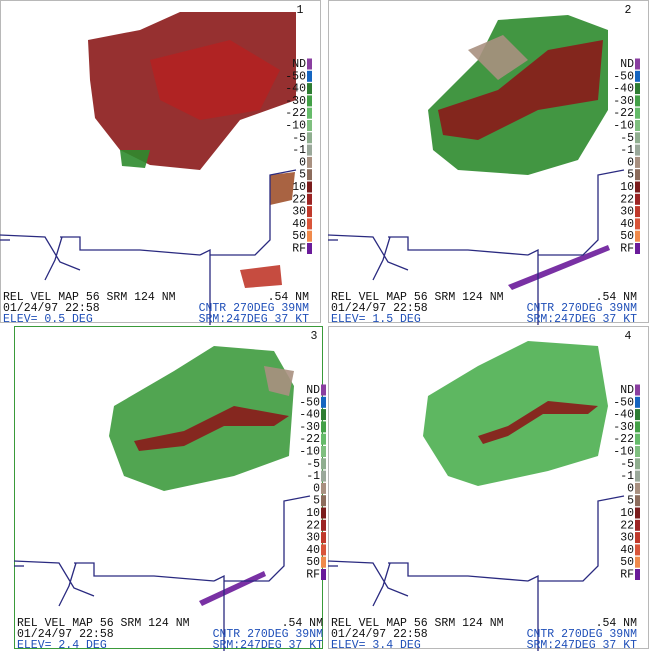  I want to click on storm-motion: SRM:247DEG 37 KT, so click(268, 645).